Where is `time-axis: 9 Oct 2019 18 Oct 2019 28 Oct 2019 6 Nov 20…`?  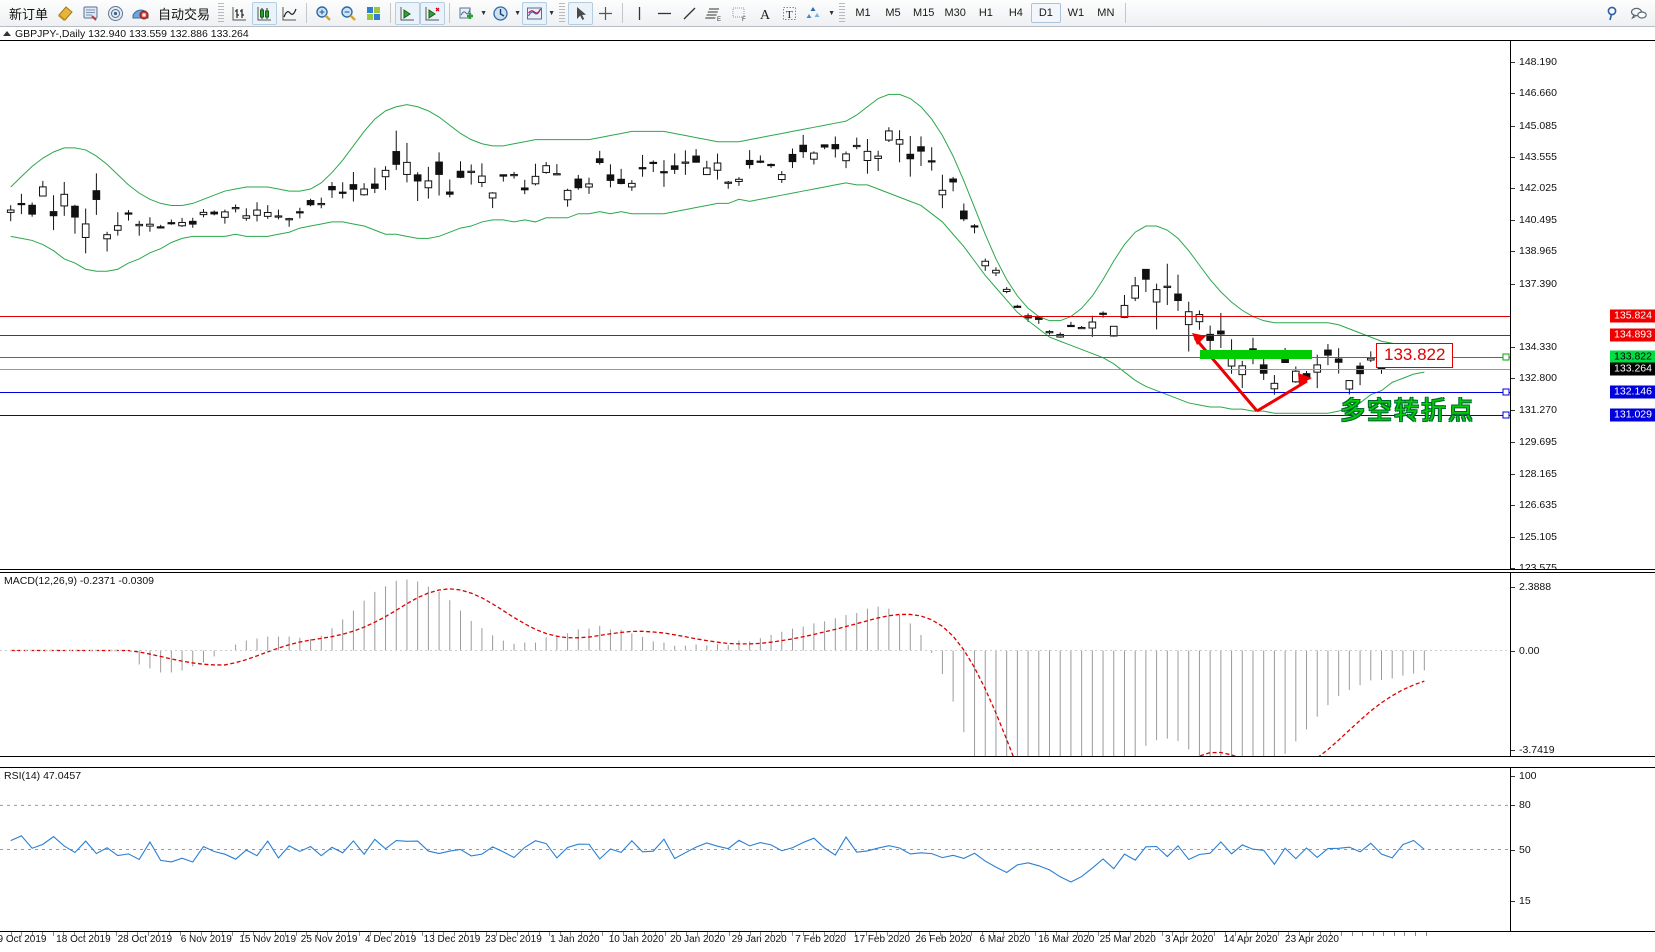
time-axis: 9 Oct 2019 18 Oct 2019 28 Oct 2019 6 Nov 20… is located at coordinates (827, 942).